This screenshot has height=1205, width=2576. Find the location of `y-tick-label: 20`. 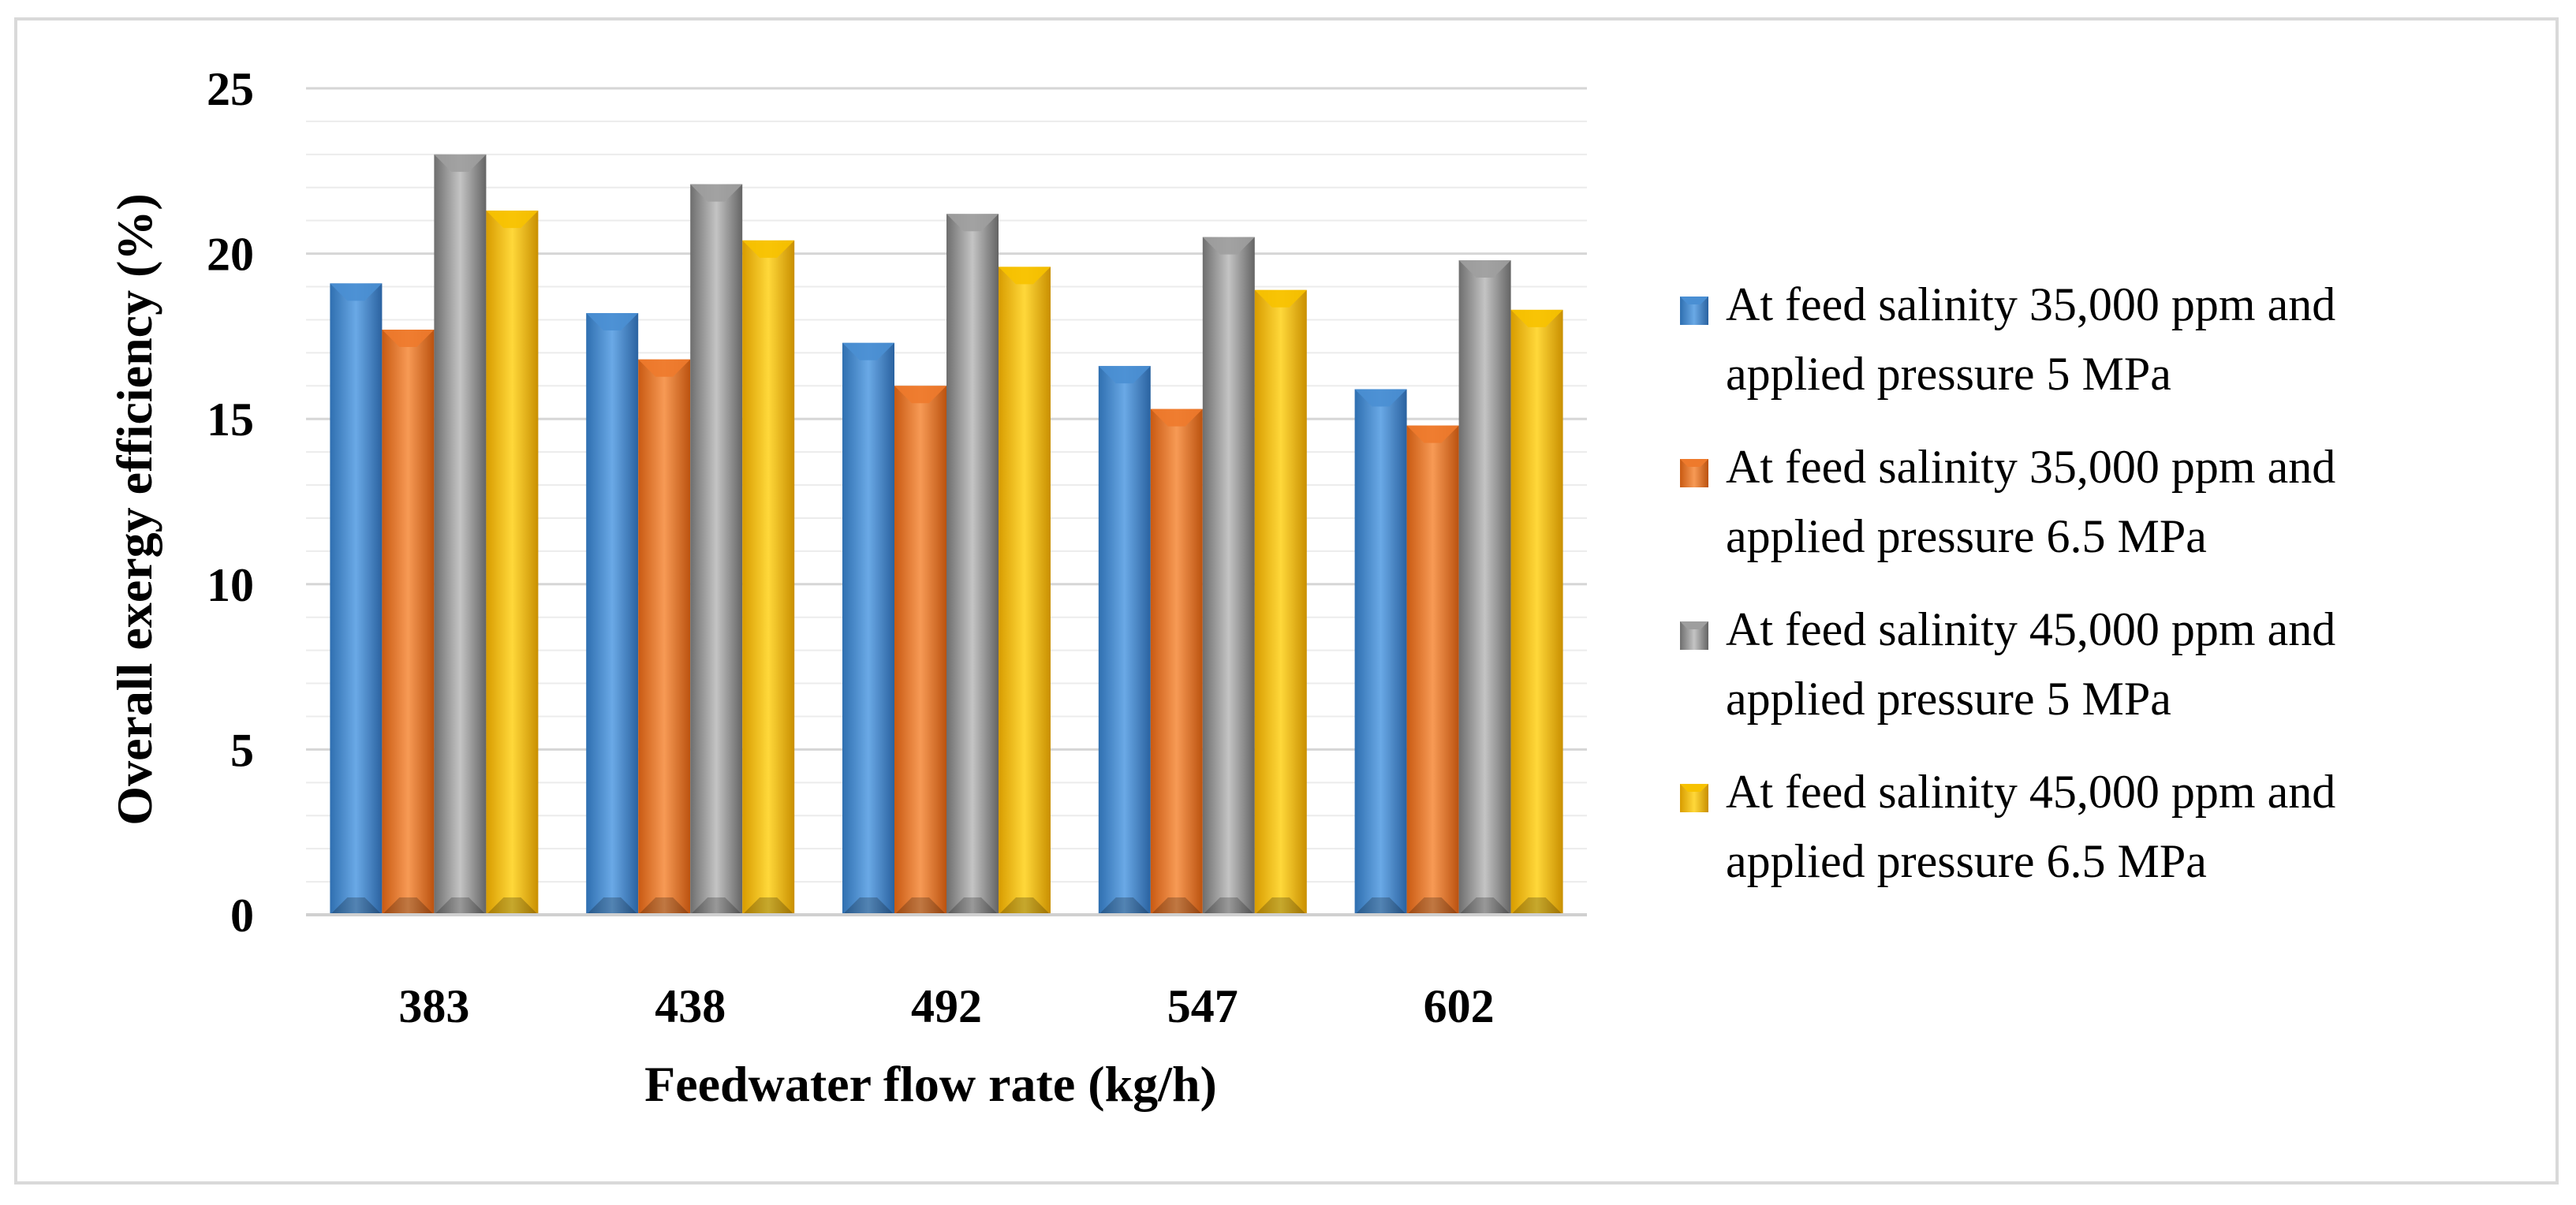

y-tick-label: 20 is located at coordinates (230, 255).